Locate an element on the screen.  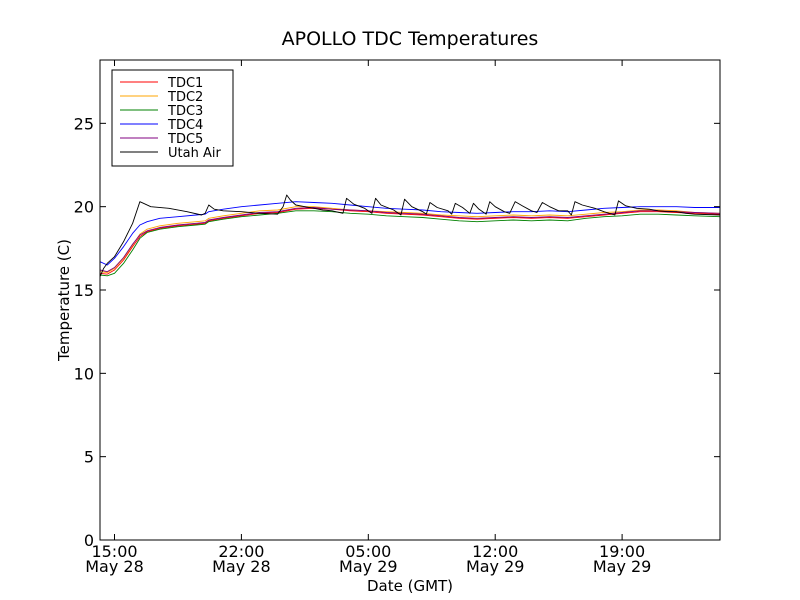
series-line-tdc1 is located at coordinates (410, 241).